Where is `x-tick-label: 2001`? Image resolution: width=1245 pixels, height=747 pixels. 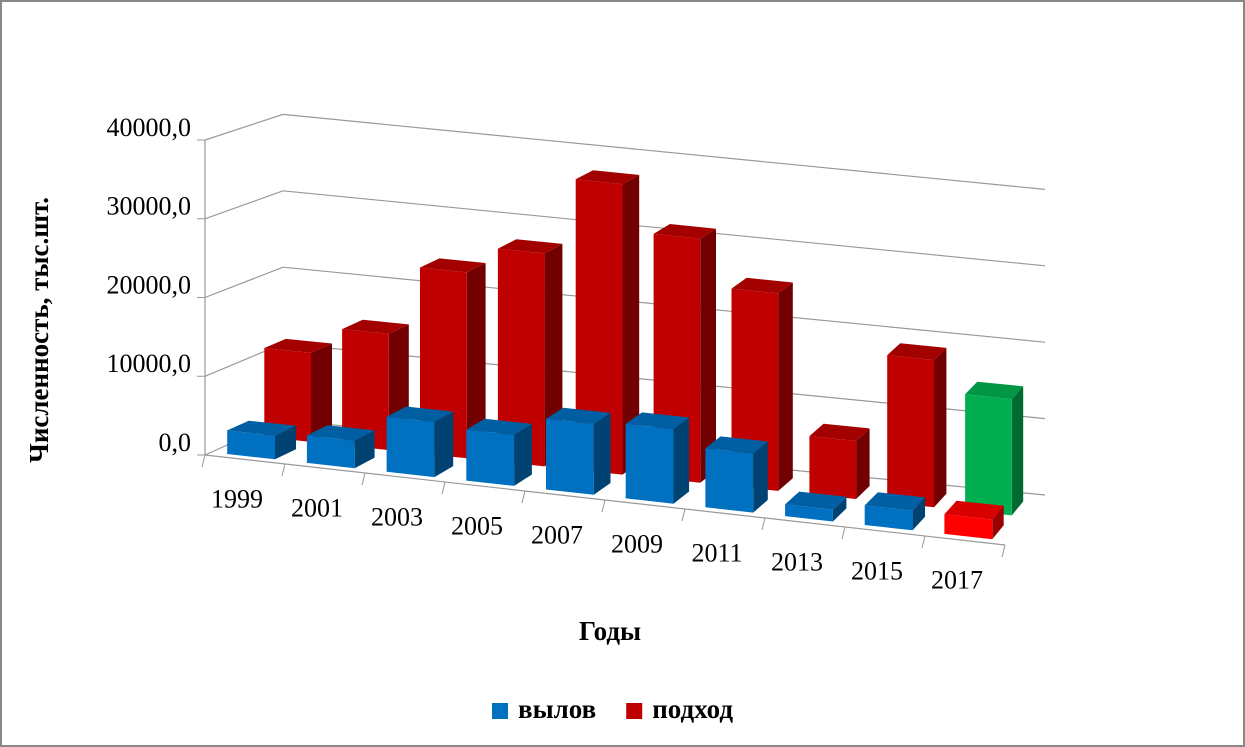
x-tick-label: 2001 is located at coordinates (317, 507).